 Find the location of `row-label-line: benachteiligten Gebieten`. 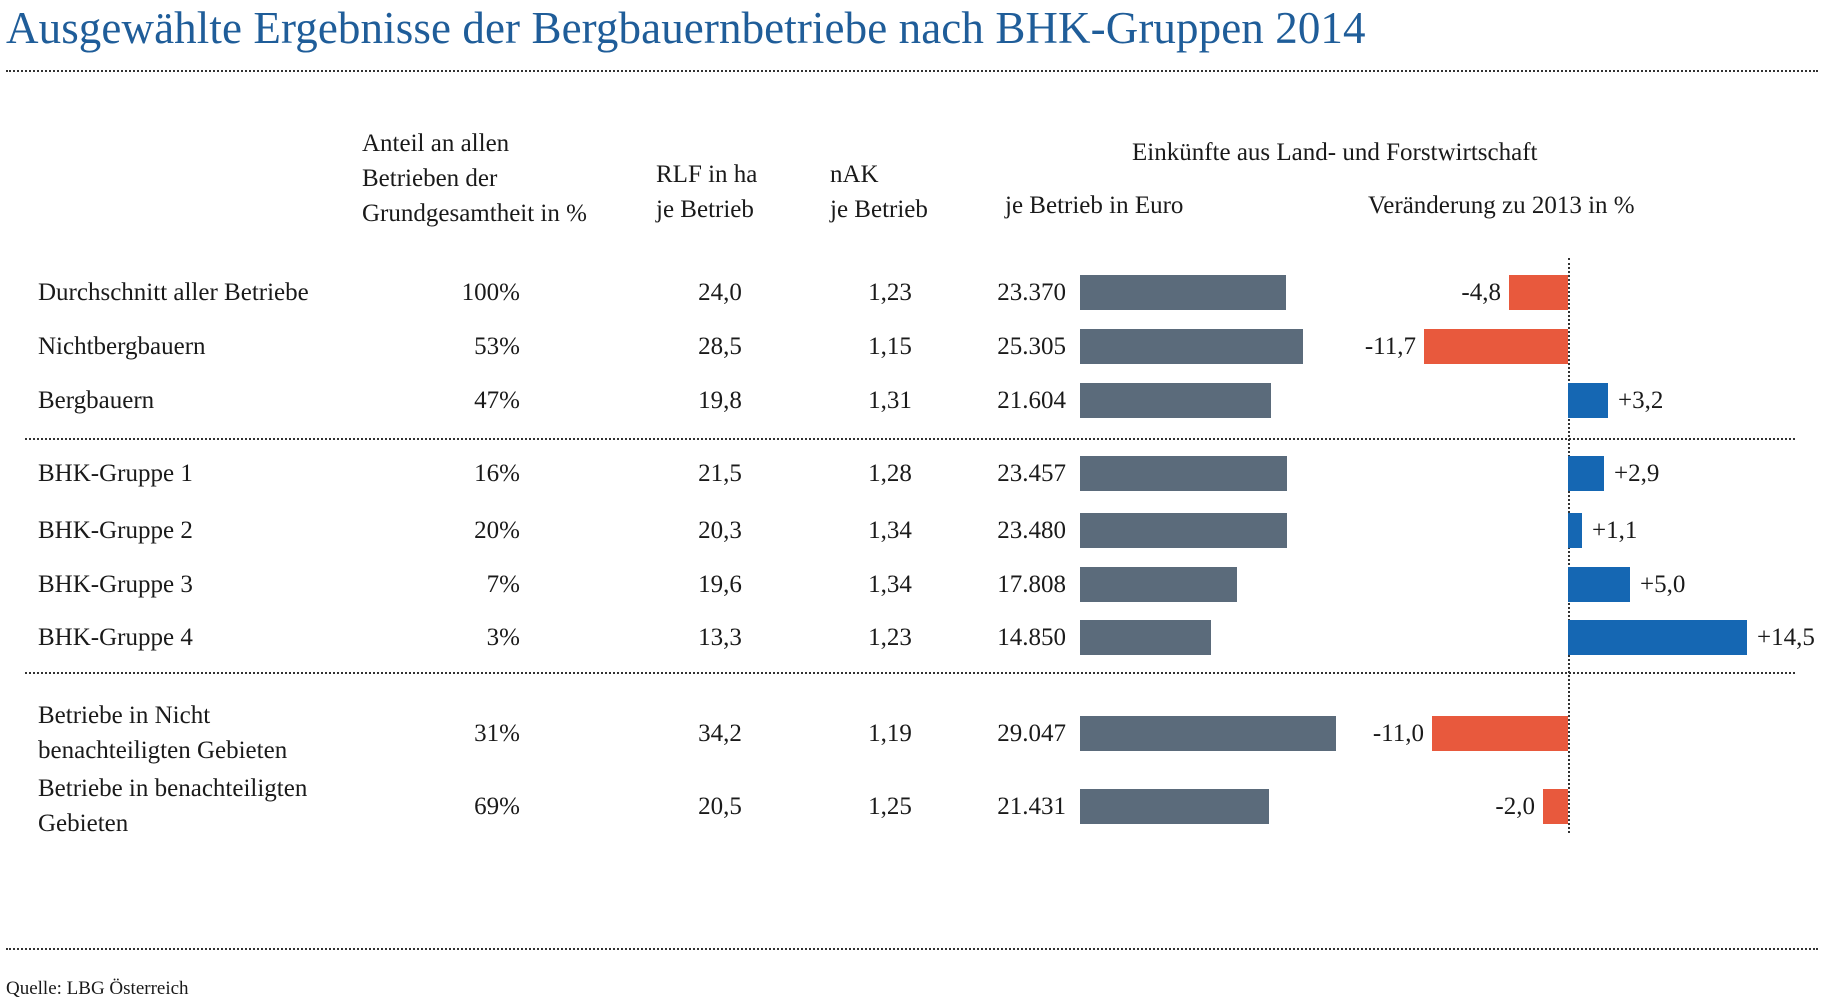

row-label-line: benachteiligten Gebieten is located at coordinates (163, 750).